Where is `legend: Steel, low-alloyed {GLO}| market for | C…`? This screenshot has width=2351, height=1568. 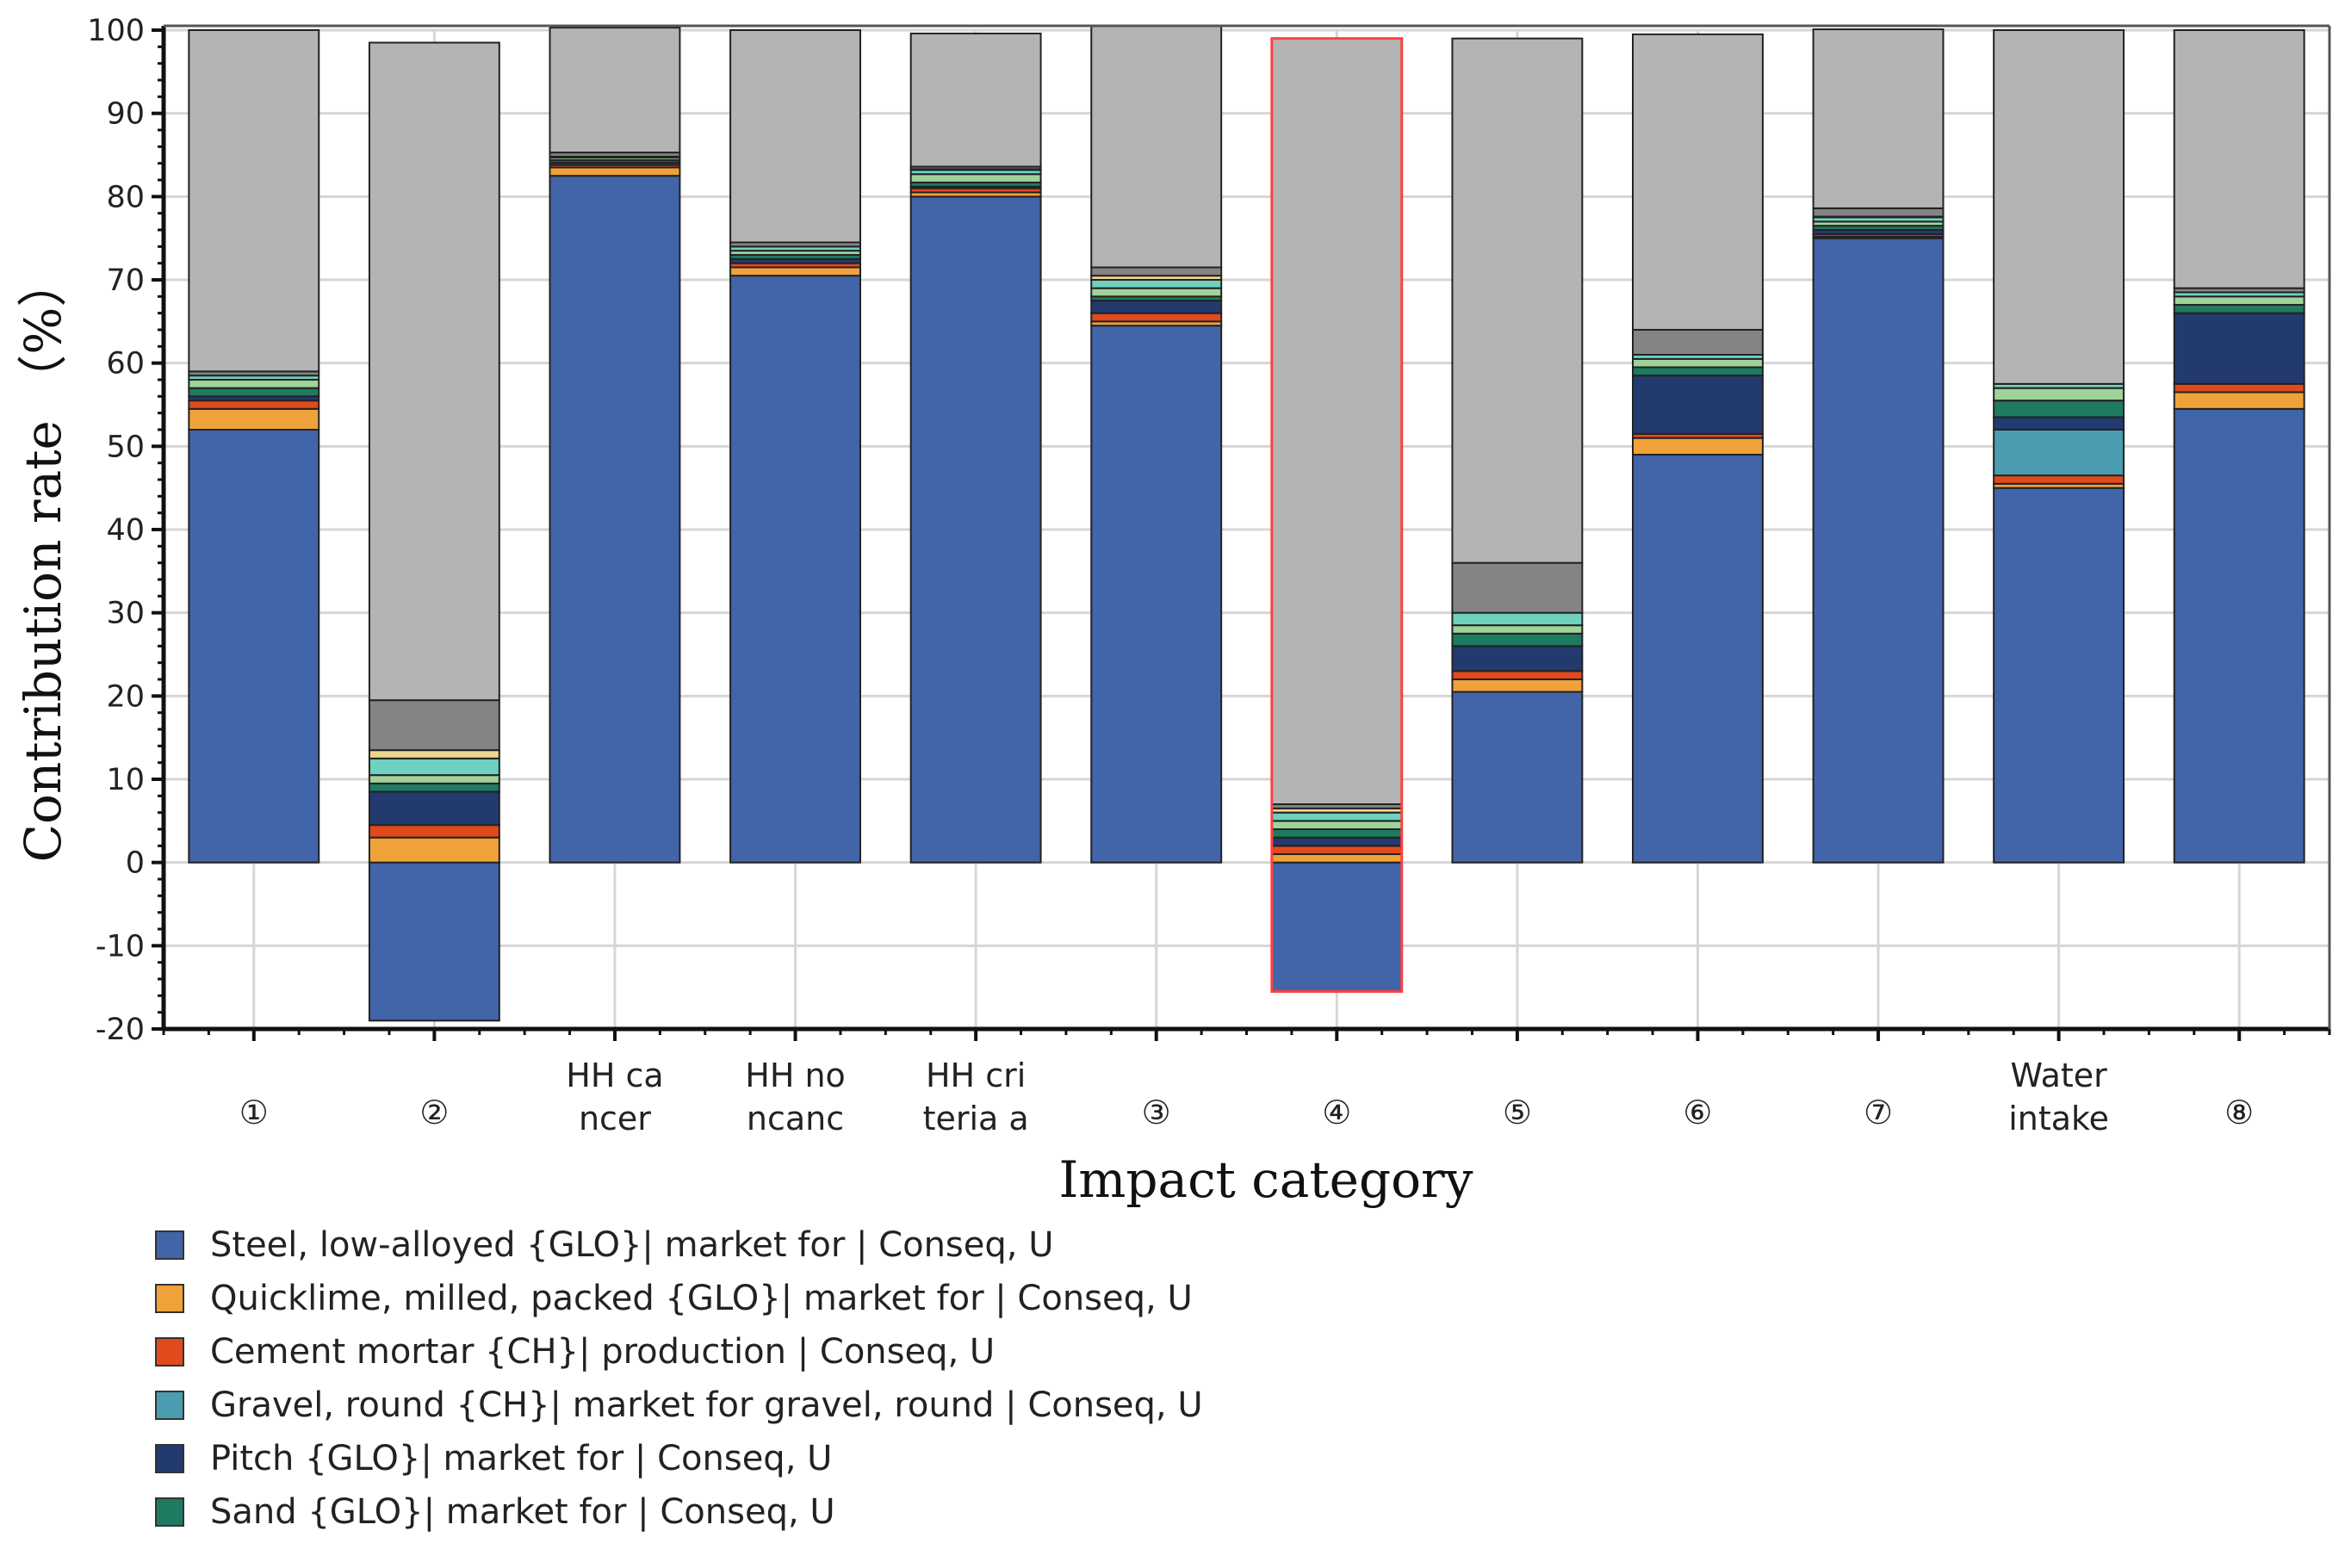 legend: Steel, low-alloyed {GLO}| market for | C… is located at coordinates (679, 1378).